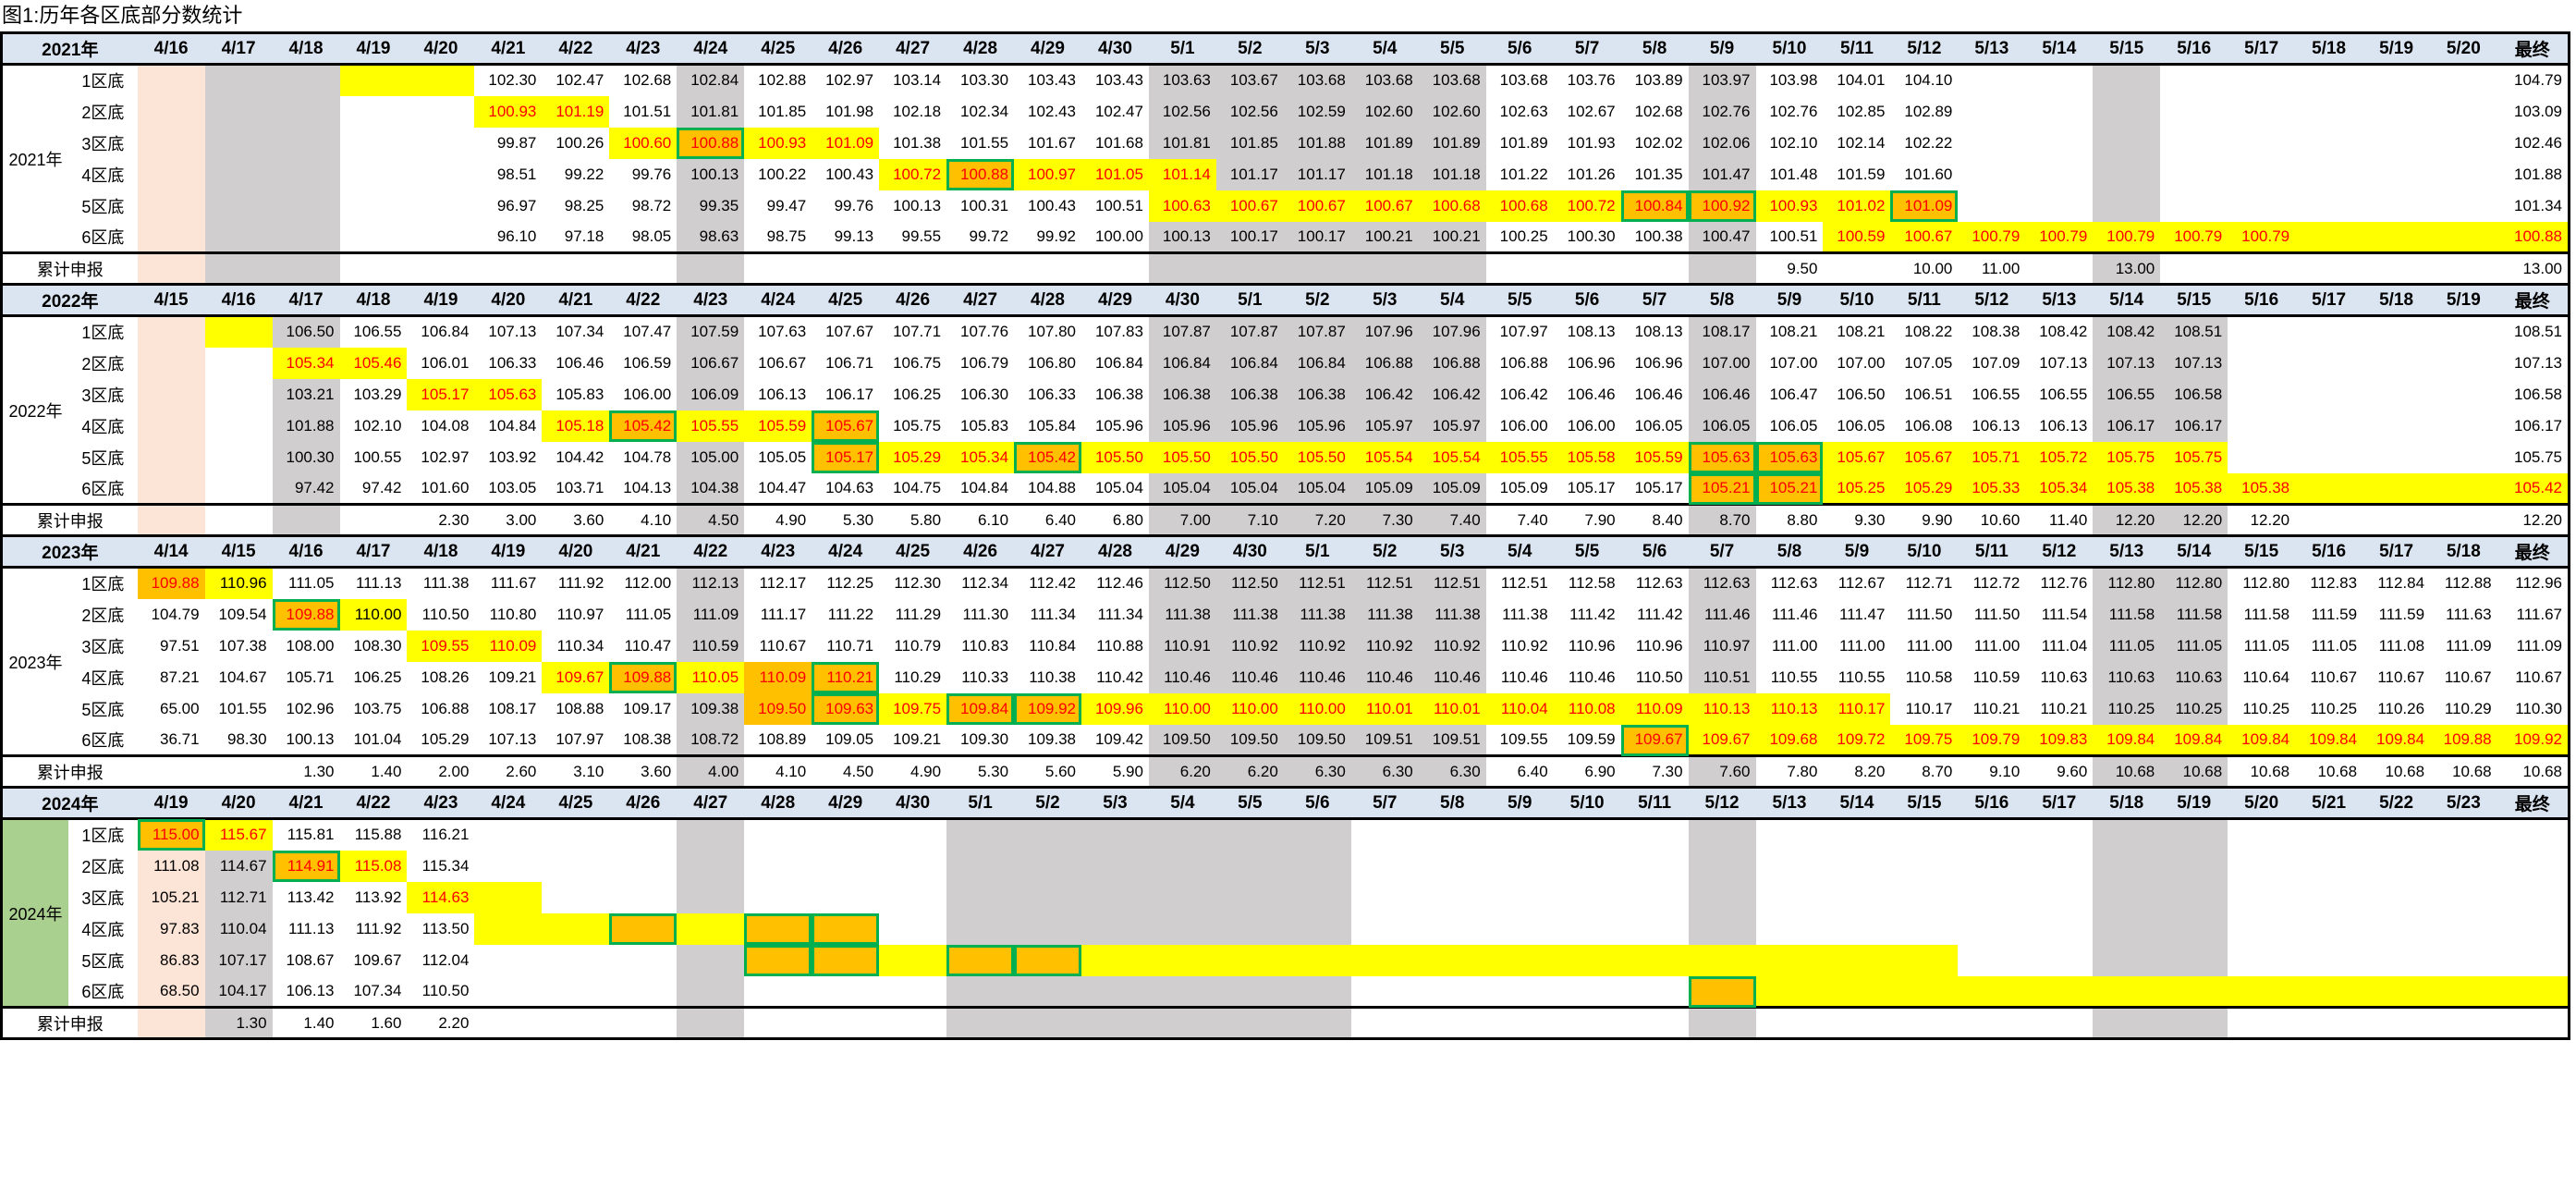 The height and width of the screenshot is (1188, 2576). What do you see at coordinates (783, 614) in the screenshot?
I see `score-cell: 111.17` at bounding box center [783, 614].